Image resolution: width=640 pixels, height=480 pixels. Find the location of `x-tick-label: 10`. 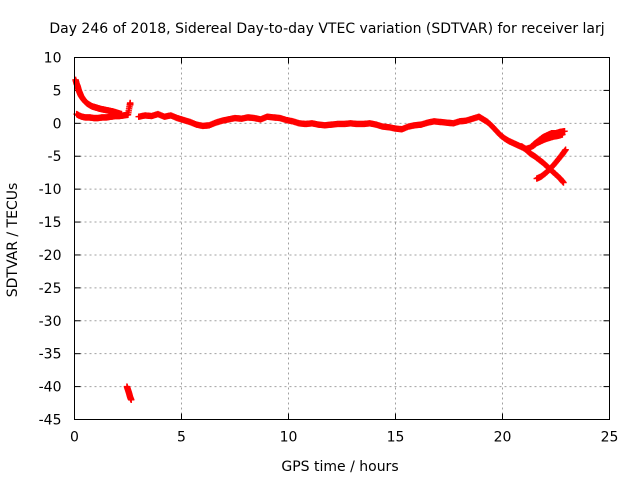

x-tick-label: 10 is located at coordinates (289, 438).